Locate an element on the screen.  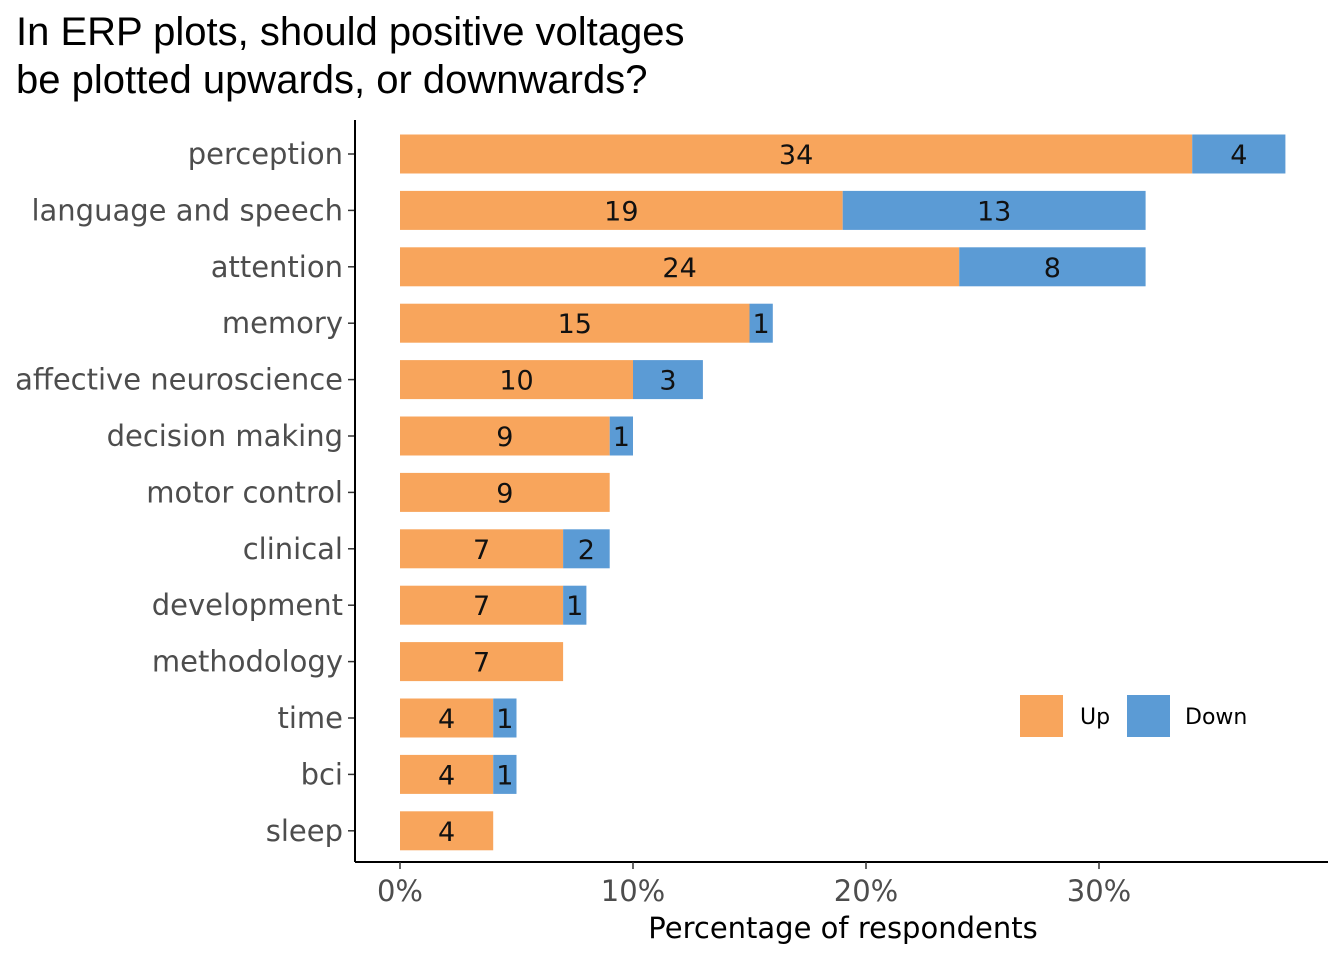
bar-value-label: 13 is located at coordinates (994, 211).